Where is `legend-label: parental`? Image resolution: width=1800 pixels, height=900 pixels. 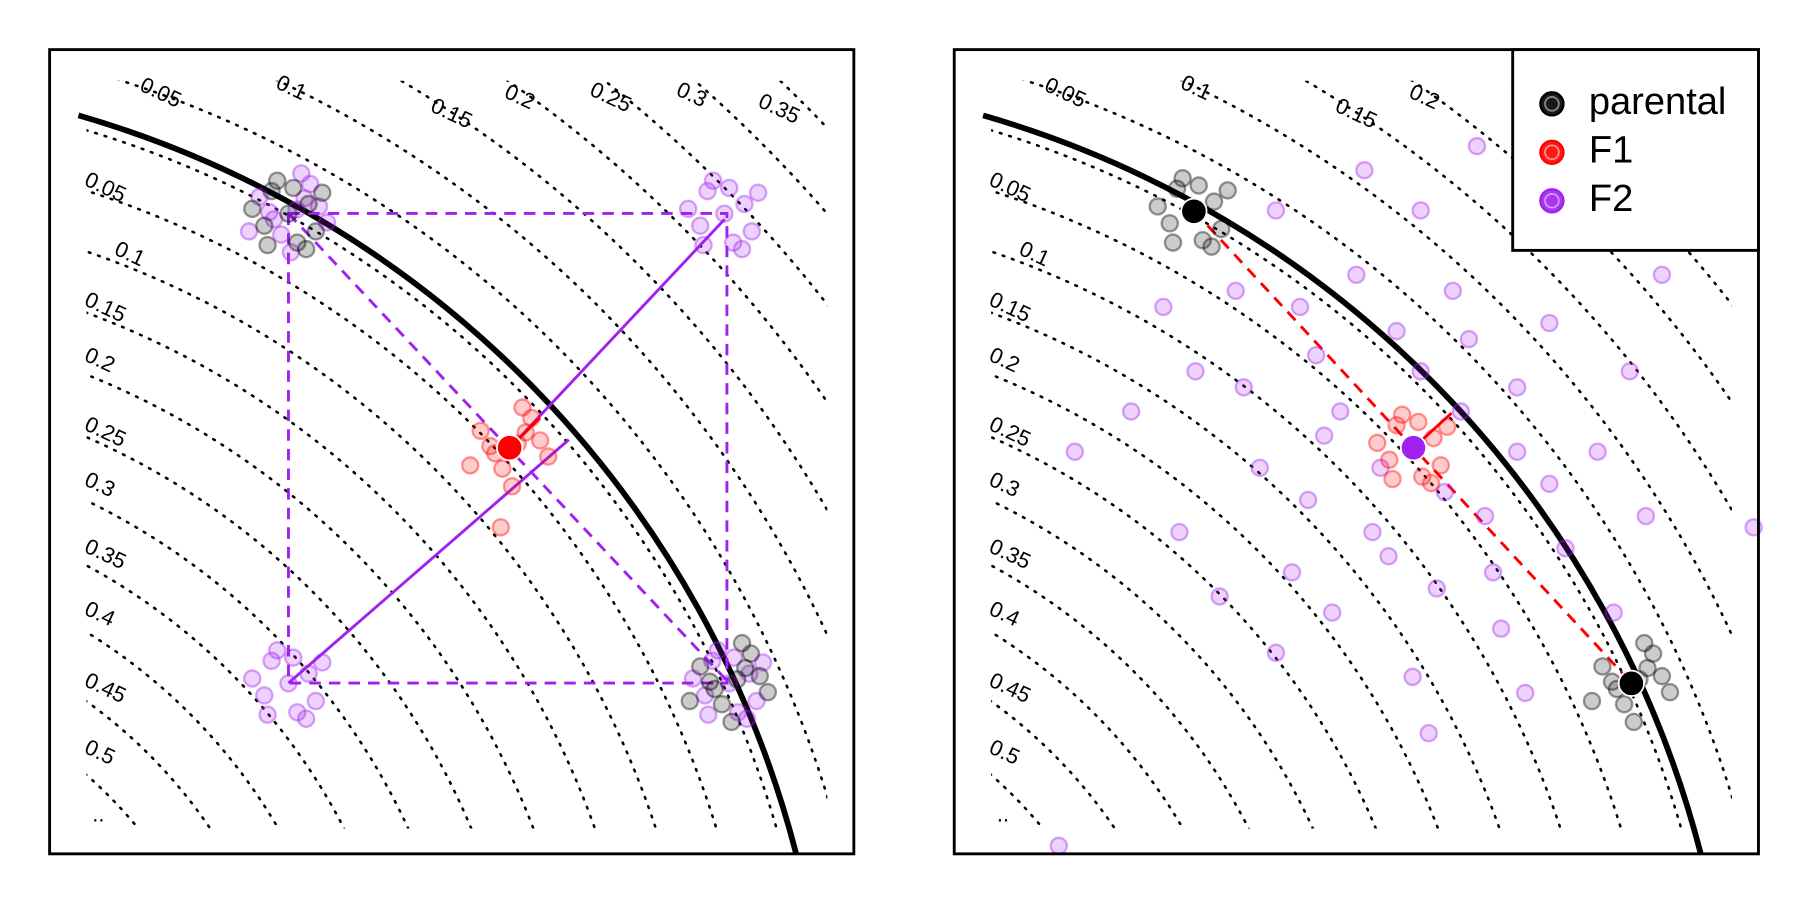 legend-label: parental is located at coordinates (1658, 102).